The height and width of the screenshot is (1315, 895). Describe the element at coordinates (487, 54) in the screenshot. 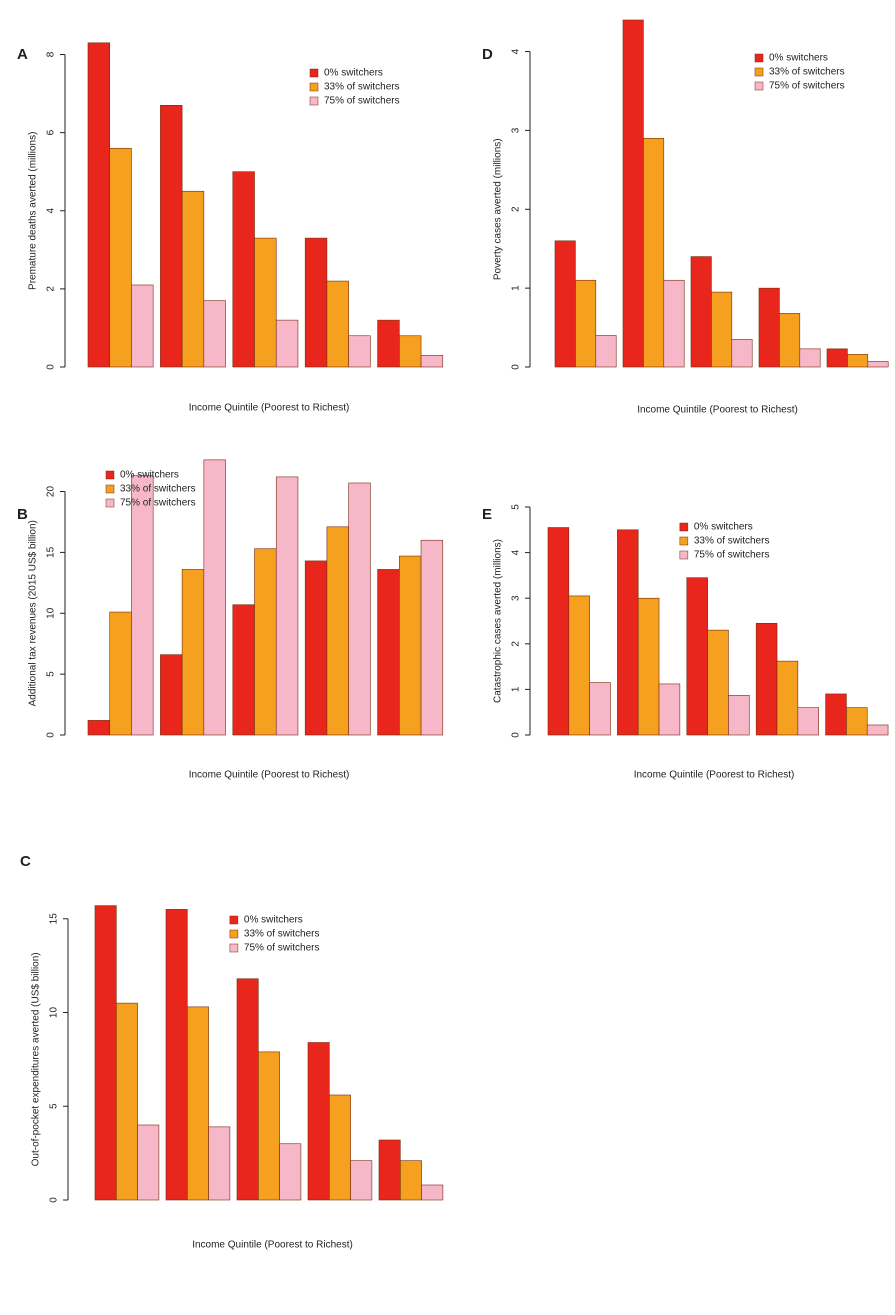

I see `panel-label: D` at that location.